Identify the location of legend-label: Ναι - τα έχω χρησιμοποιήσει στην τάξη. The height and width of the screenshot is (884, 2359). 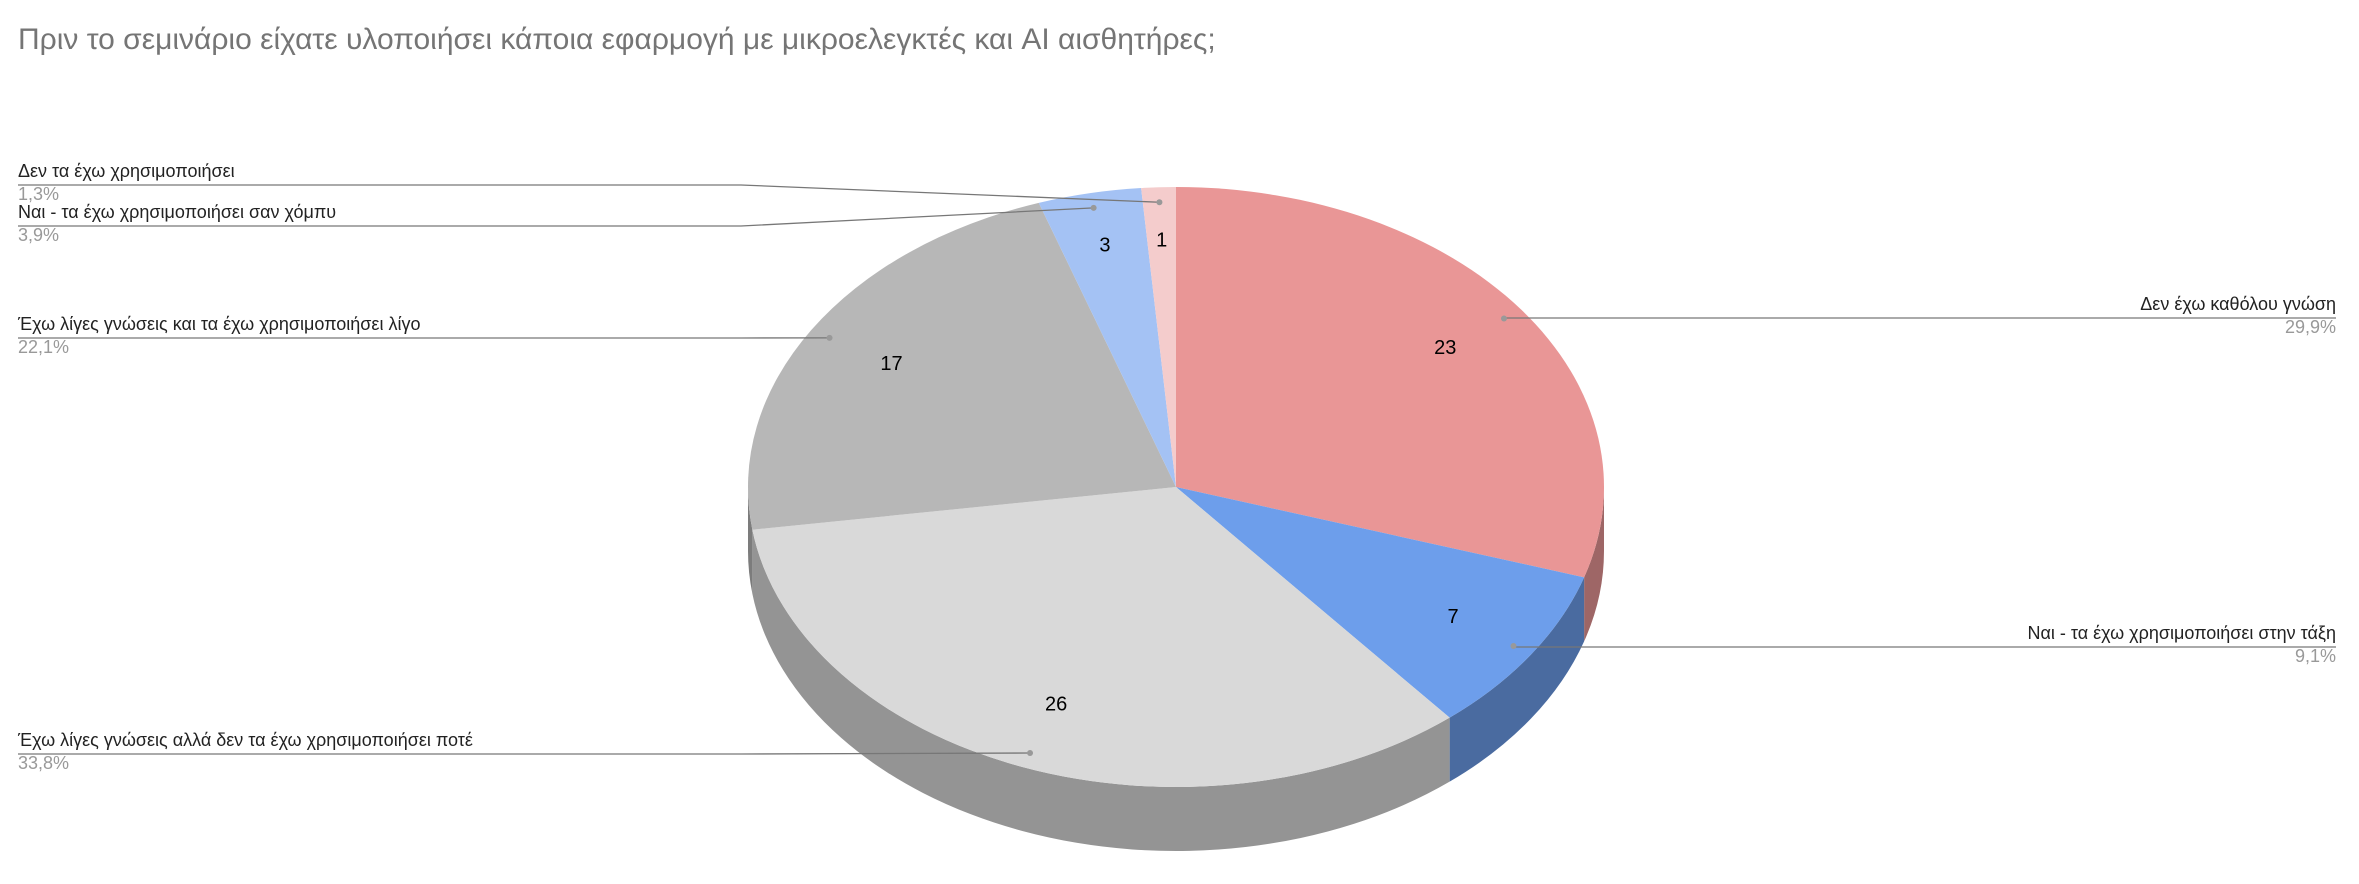
(2181, 633).